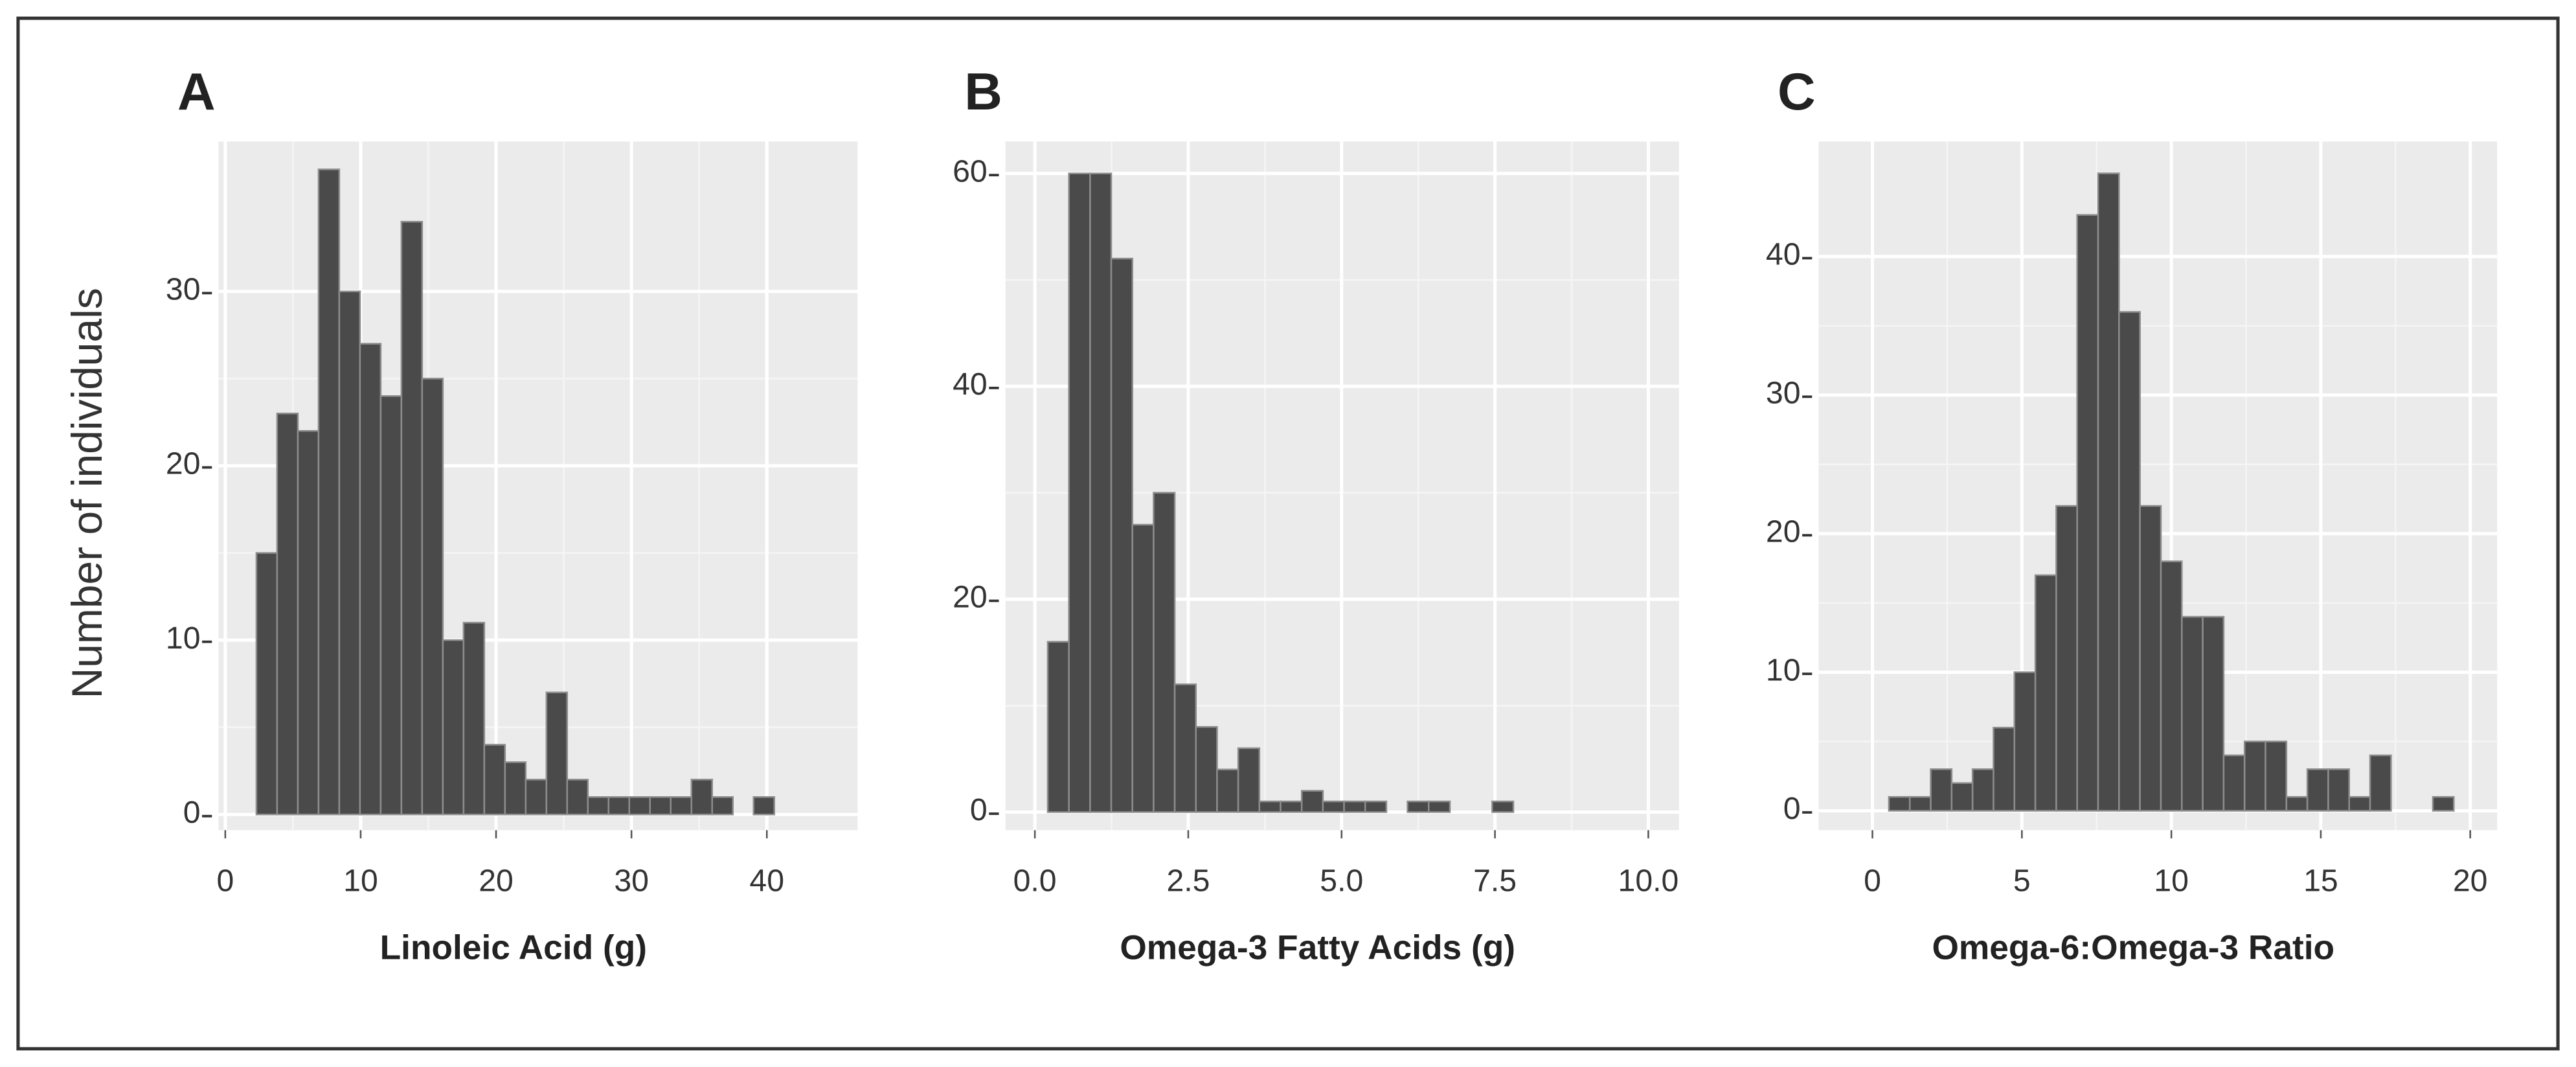  What do you see at coordinates (1188, 880) in the screenshot?
I see `x-tick-label: 2.5` at bounding box center [1188, 880].